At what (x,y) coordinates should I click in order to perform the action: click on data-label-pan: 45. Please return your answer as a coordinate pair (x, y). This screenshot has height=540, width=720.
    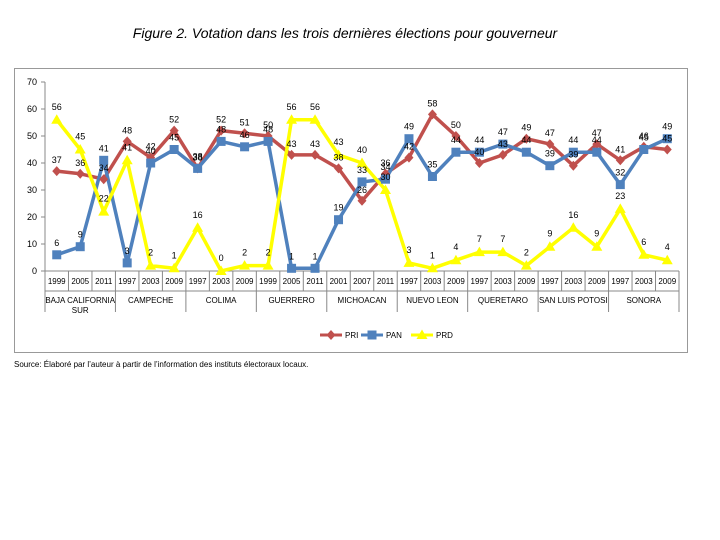
    Looking at the image, I should click on (174, 138).